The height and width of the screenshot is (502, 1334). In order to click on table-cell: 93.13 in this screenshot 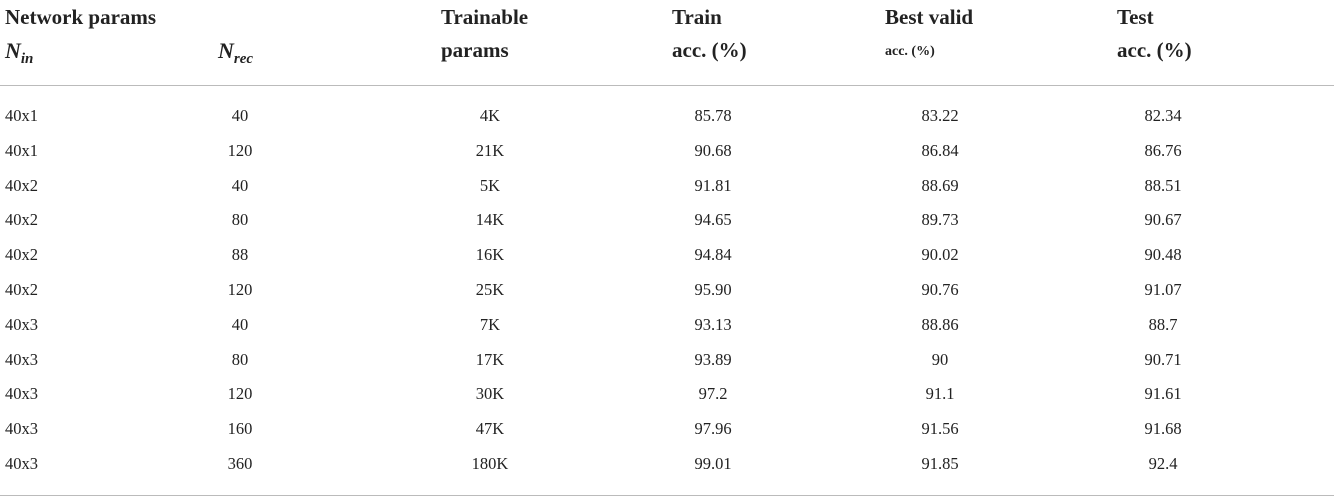, I will do `click(713, 324)`.